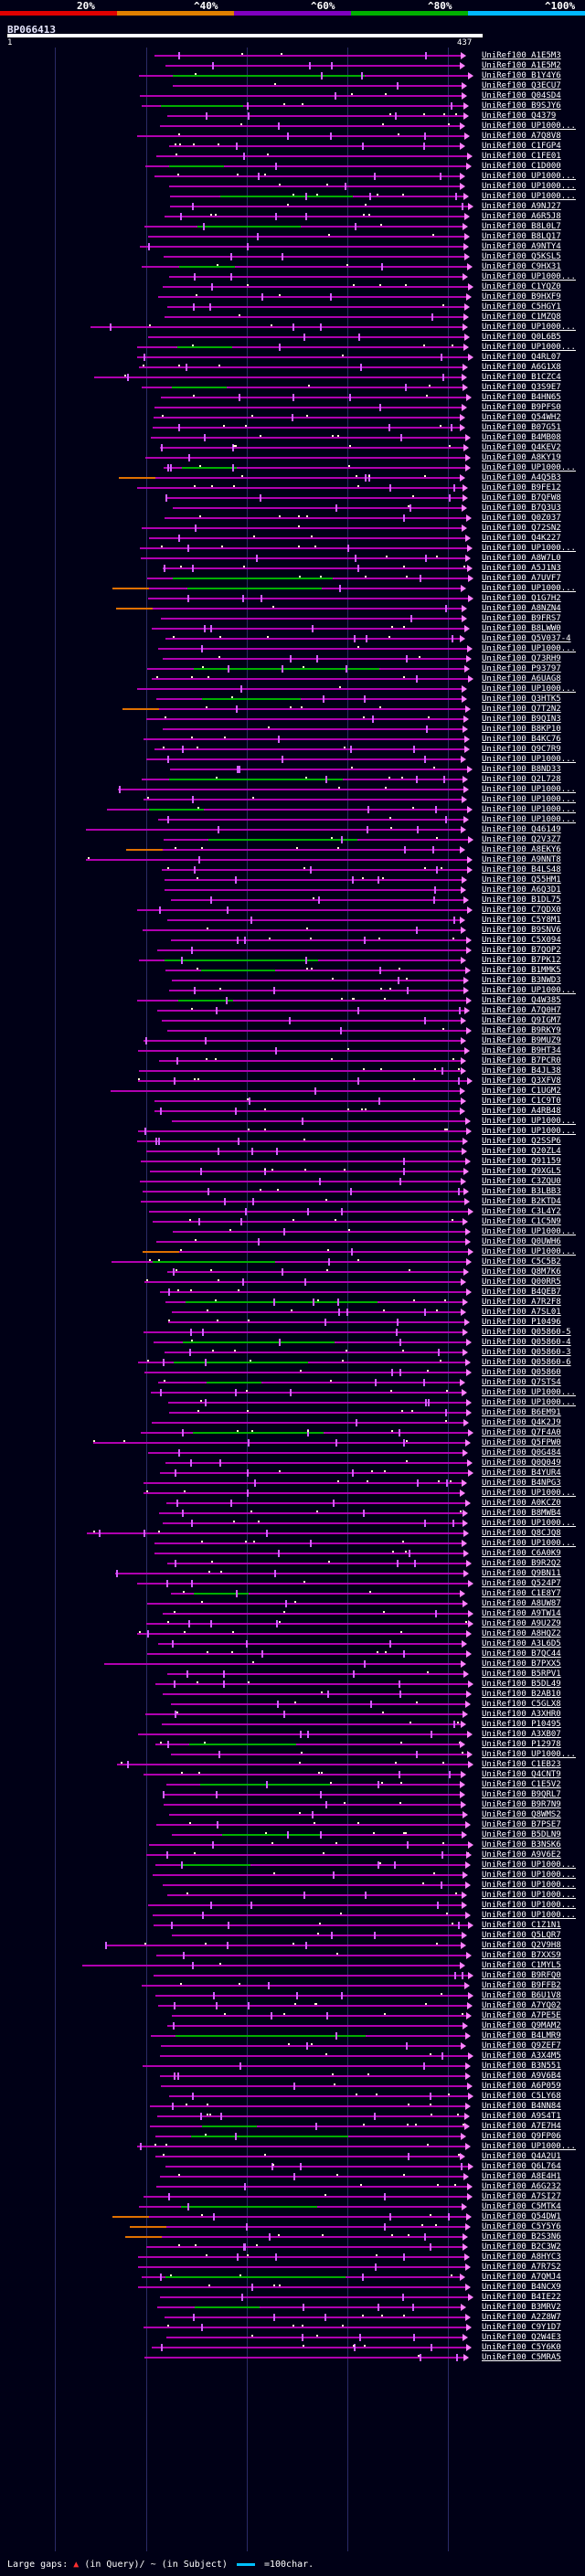 The image size is (585, 2576). What do you see at coordinates (521, 166) in the screenshot?
I see `hit-link: UniRef100_C1D000` at bounding box center [521, 166].